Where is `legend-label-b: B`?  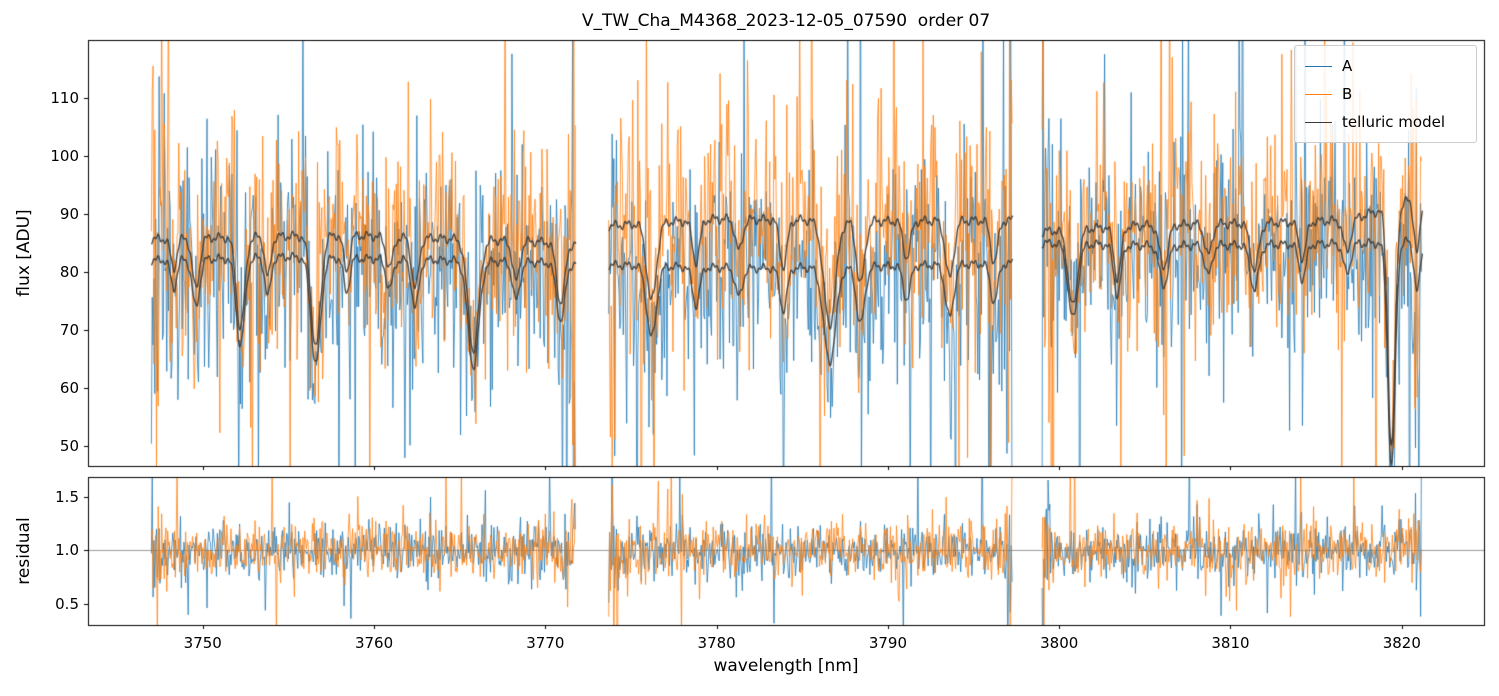
legend-label-b: B is located at coordinates (1347, 94).